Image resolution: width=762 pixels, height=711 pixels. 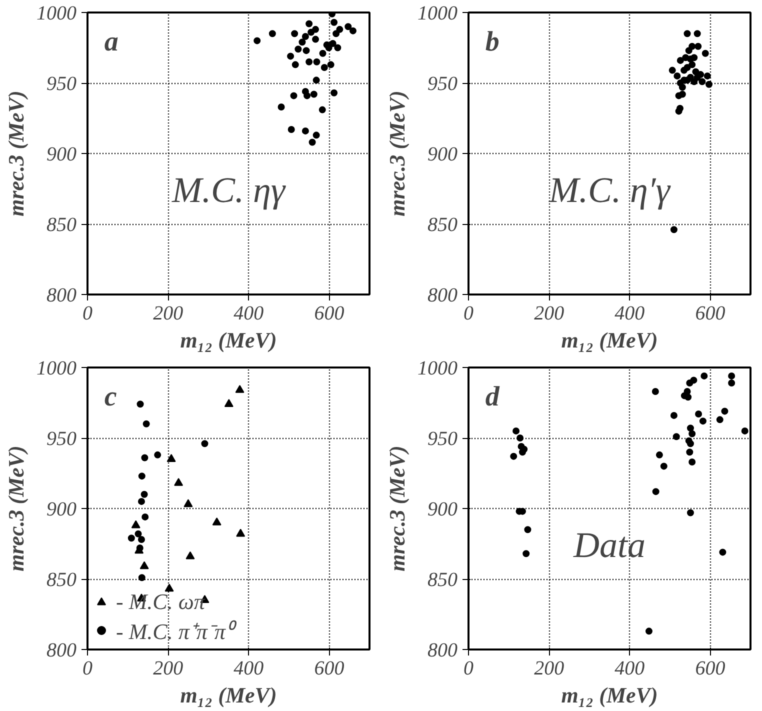 What do you see at coordinates (492, 397) in the screenshot?
I see `text: d` at bounding box center [492, 397].